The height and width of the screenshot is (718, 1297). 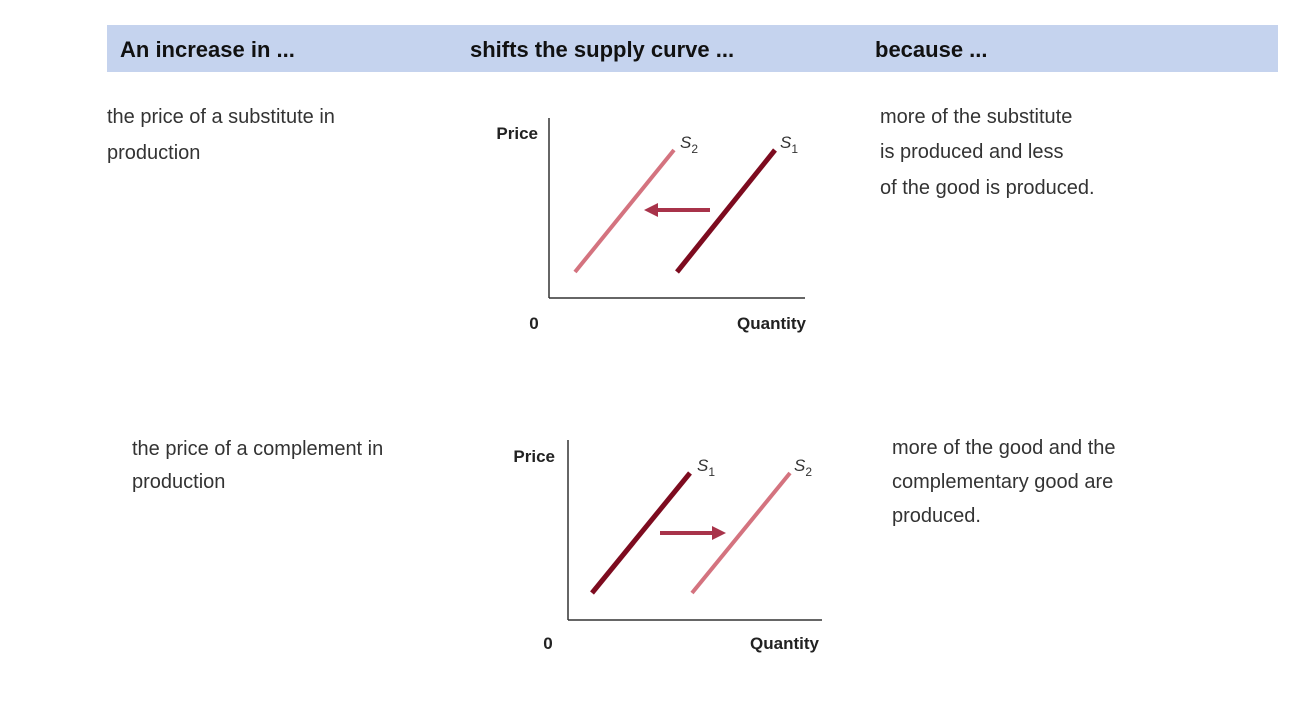 What do you see at coordinates (971, 152) in the screenshot?
I see `effect-text: is produced and less` at bounding box center [971, 152].